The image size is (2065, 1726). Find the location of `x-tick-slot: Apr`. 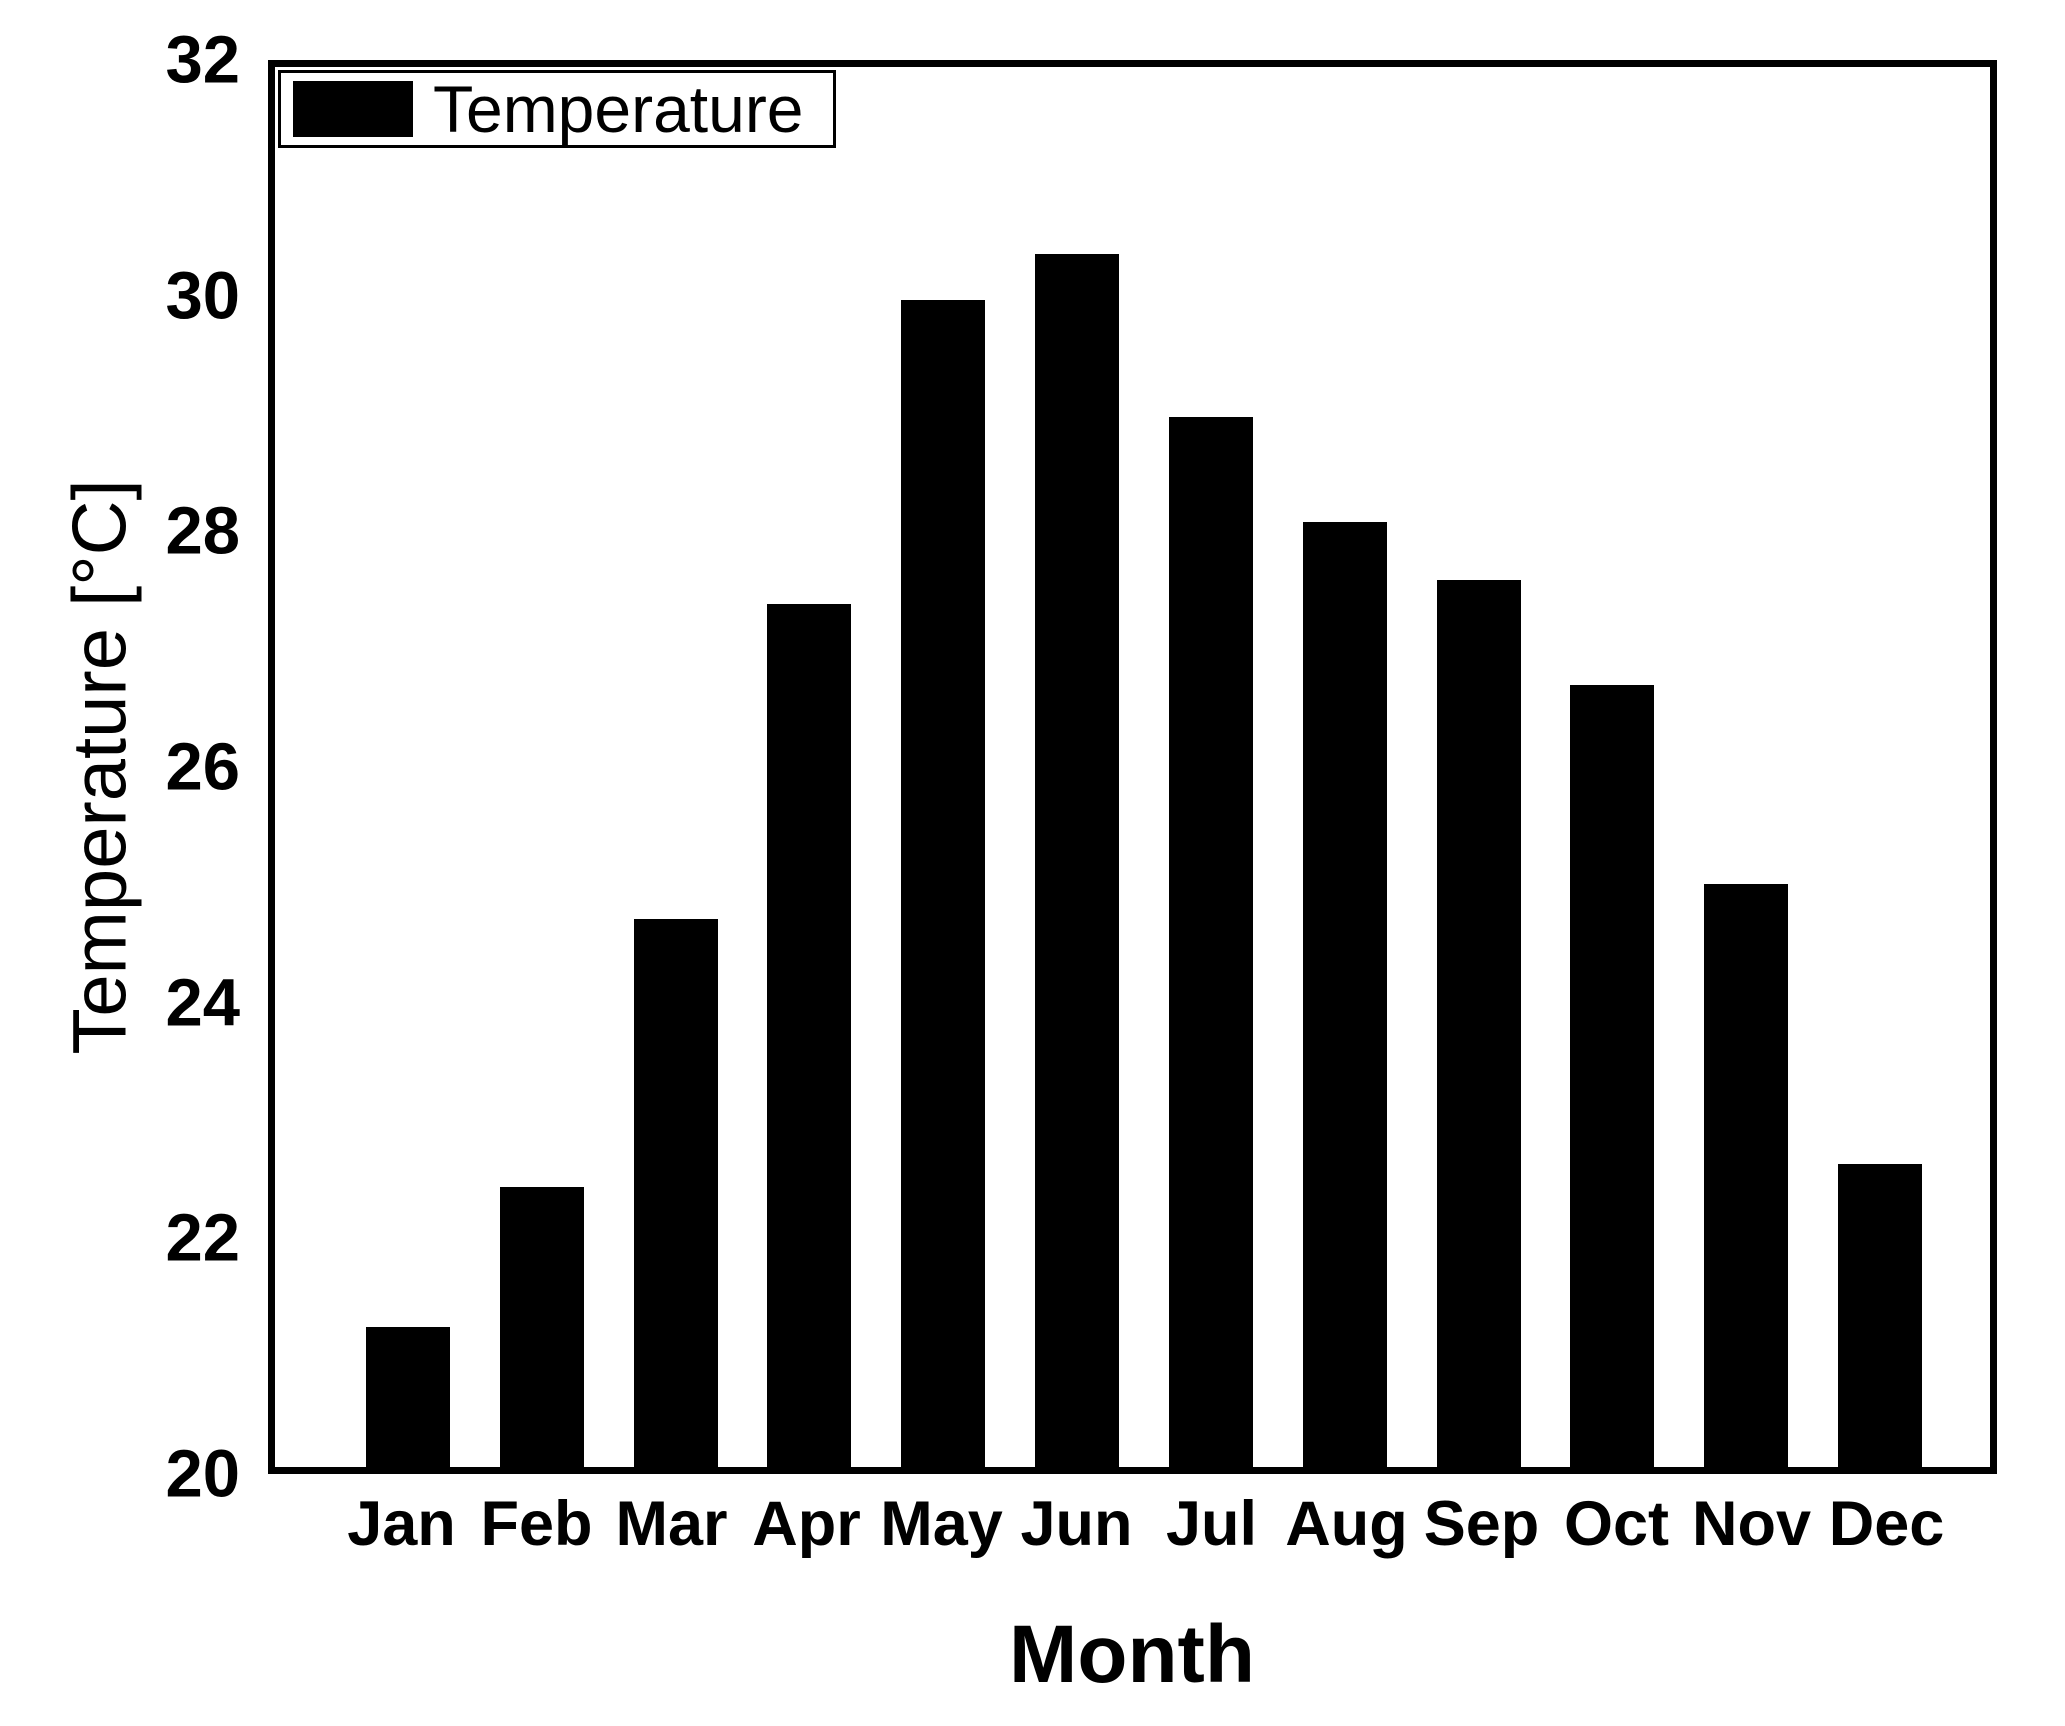

x-tick-slot: Apr is located at coordinates (806, 1524).